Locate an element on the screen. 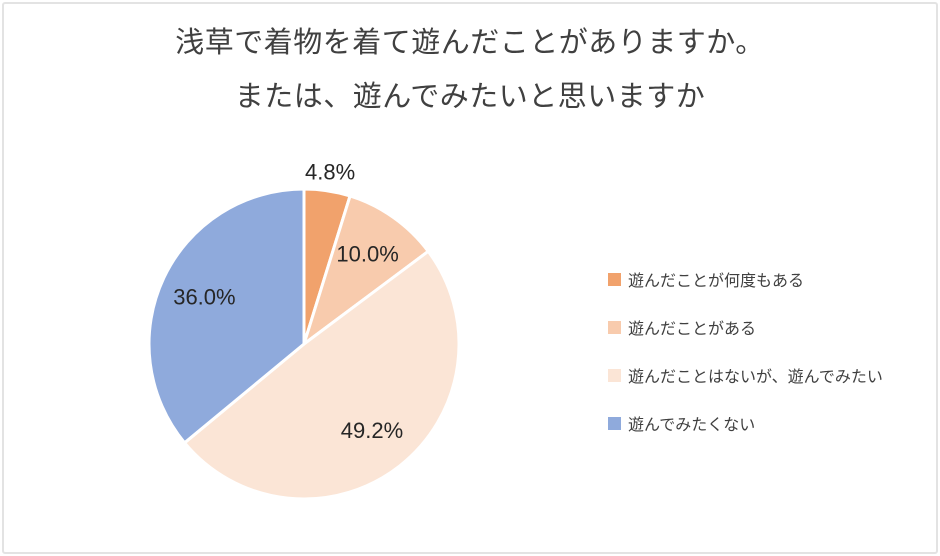 Image resolution: width=940 pixels, height=556 pixels. legend-label: 遊んでみたくない is located at coordinates (692, 425).